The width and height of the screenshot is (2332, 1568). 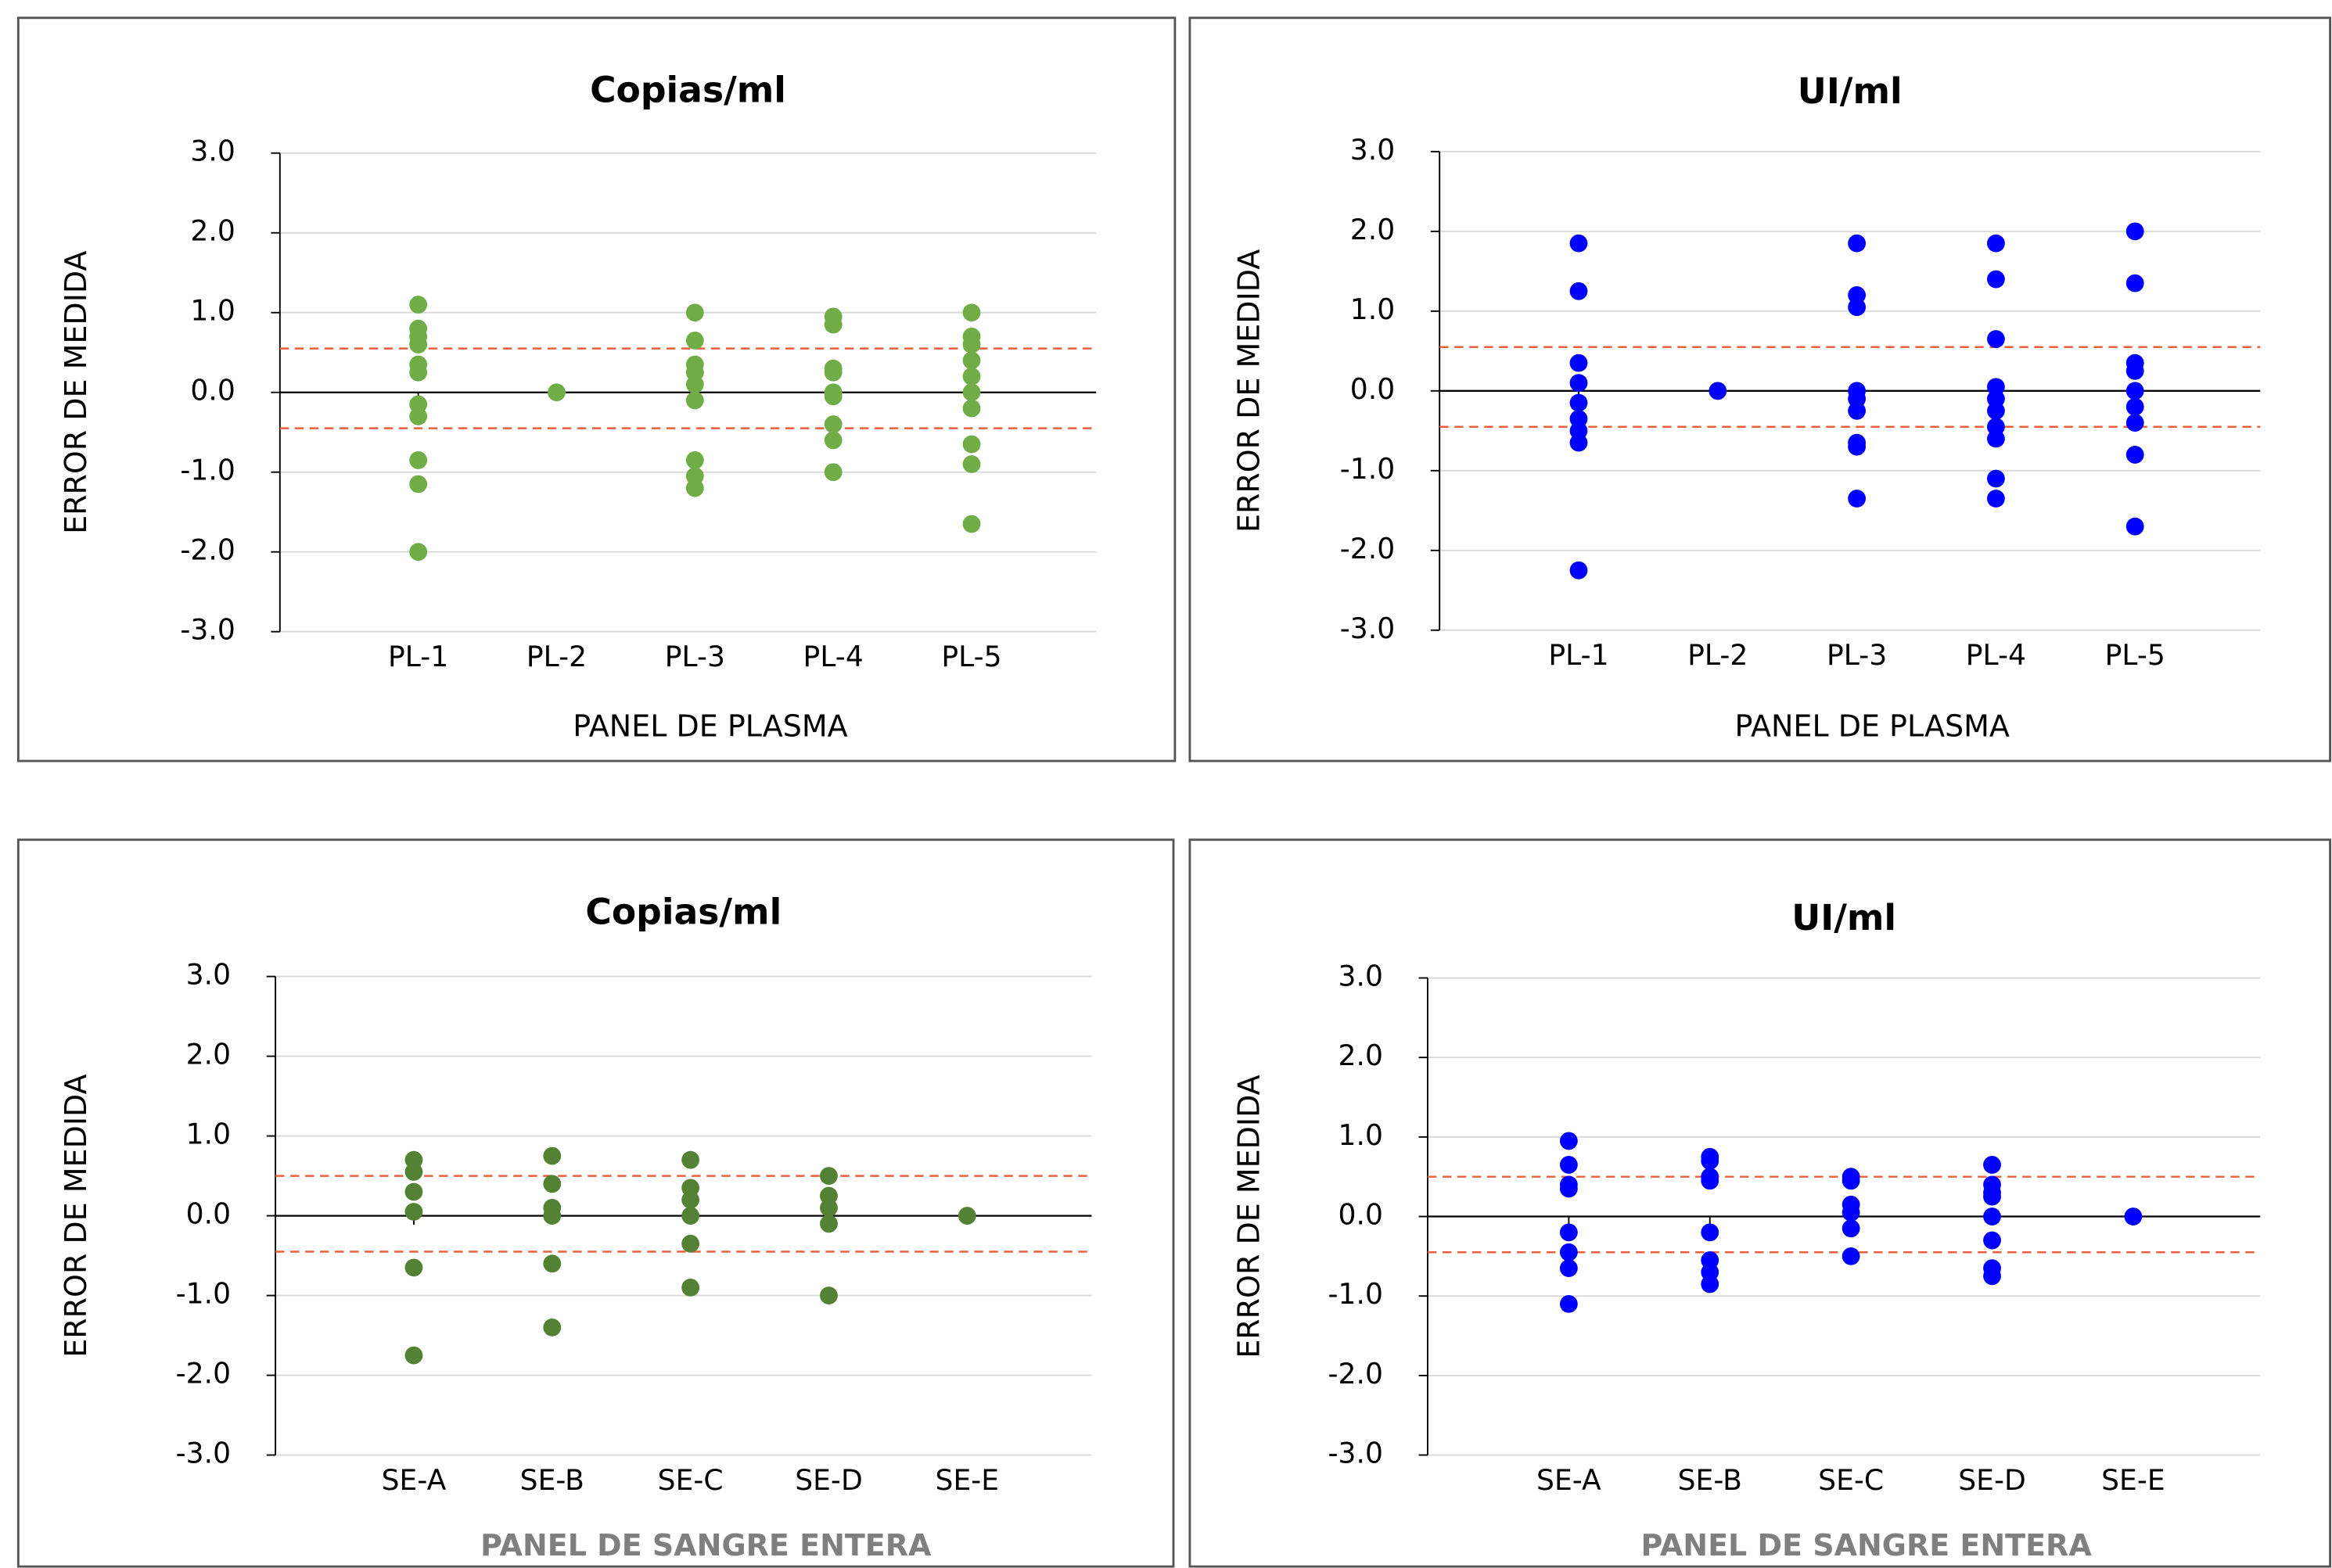 I want to click on chart-title: UI/ml, so click(x=1843, y=917).